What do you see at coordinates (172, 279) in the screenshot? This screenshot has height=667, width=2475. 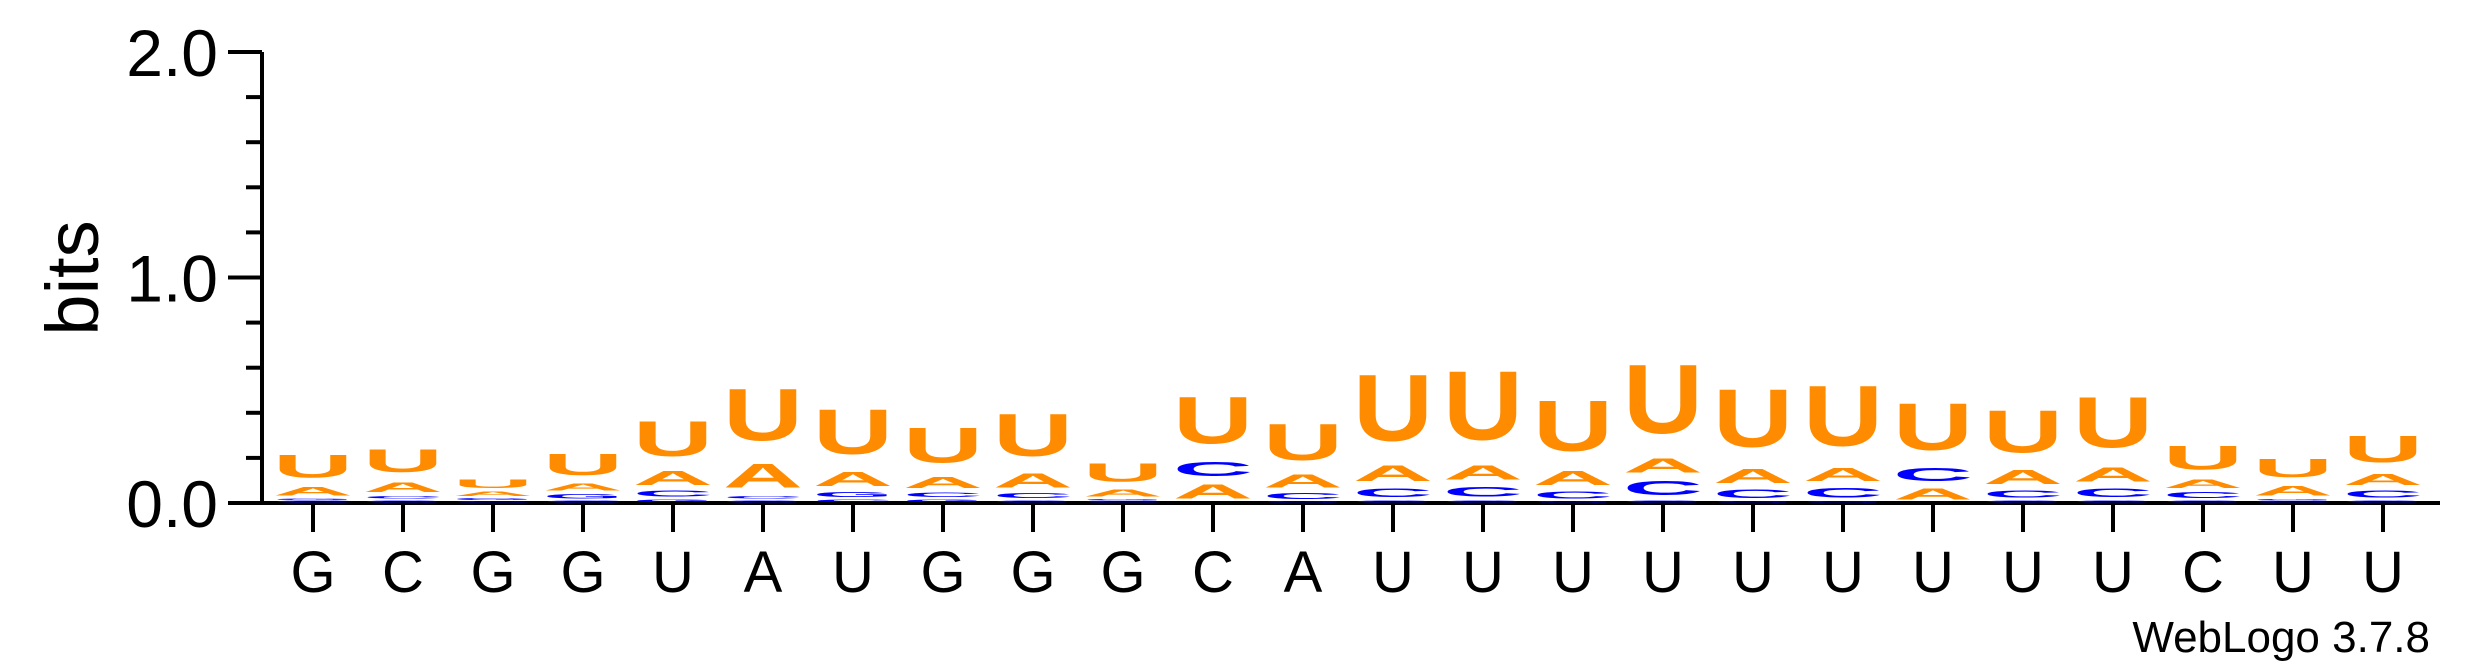 I see `y-tick-label: 1.0` at bounding box center [172, 279].